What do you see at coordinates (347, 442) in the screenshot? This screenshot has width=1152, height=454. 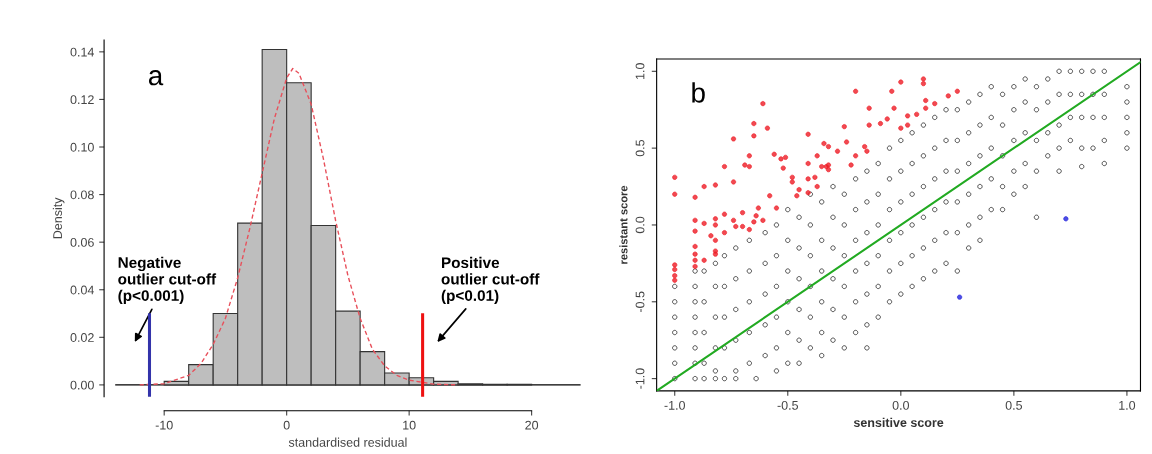 I see `x-axis-title: standardised residual` at bounding box center [347, 442].